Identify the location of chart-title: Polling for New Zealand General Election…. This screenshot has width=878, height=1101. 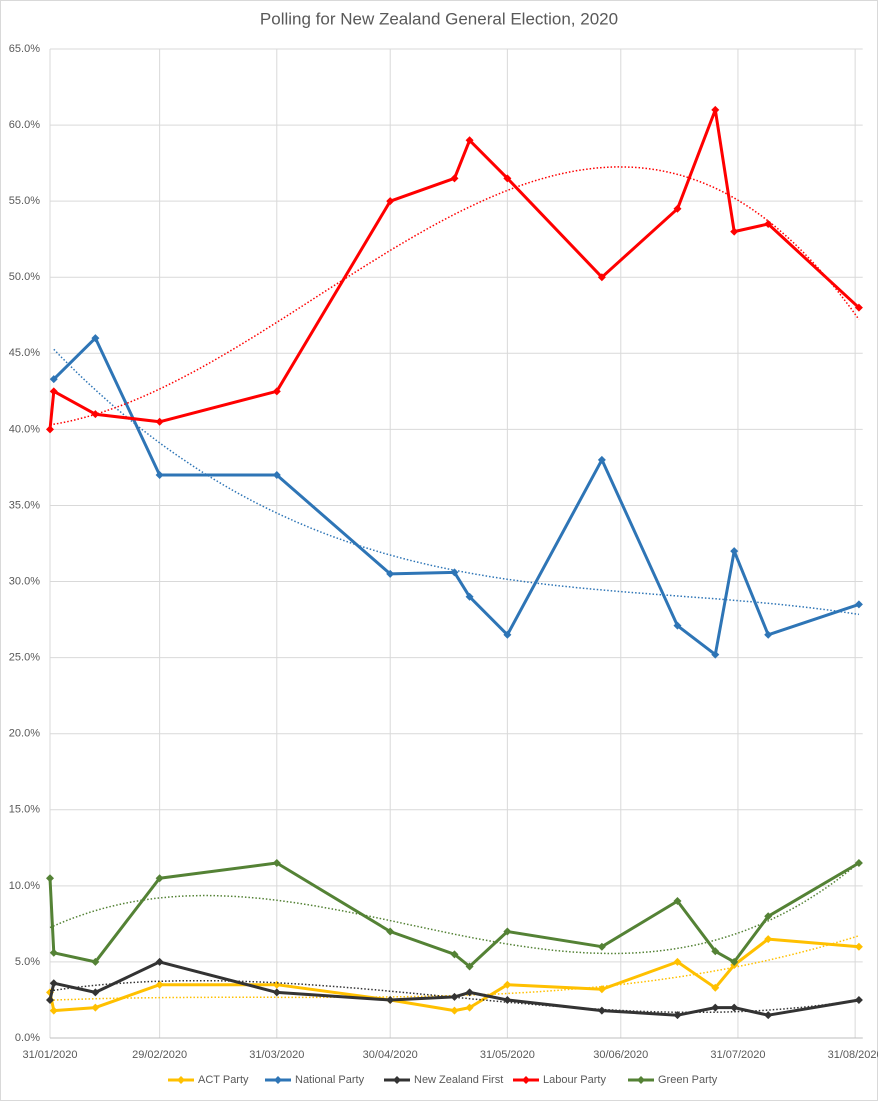
(439, 18).